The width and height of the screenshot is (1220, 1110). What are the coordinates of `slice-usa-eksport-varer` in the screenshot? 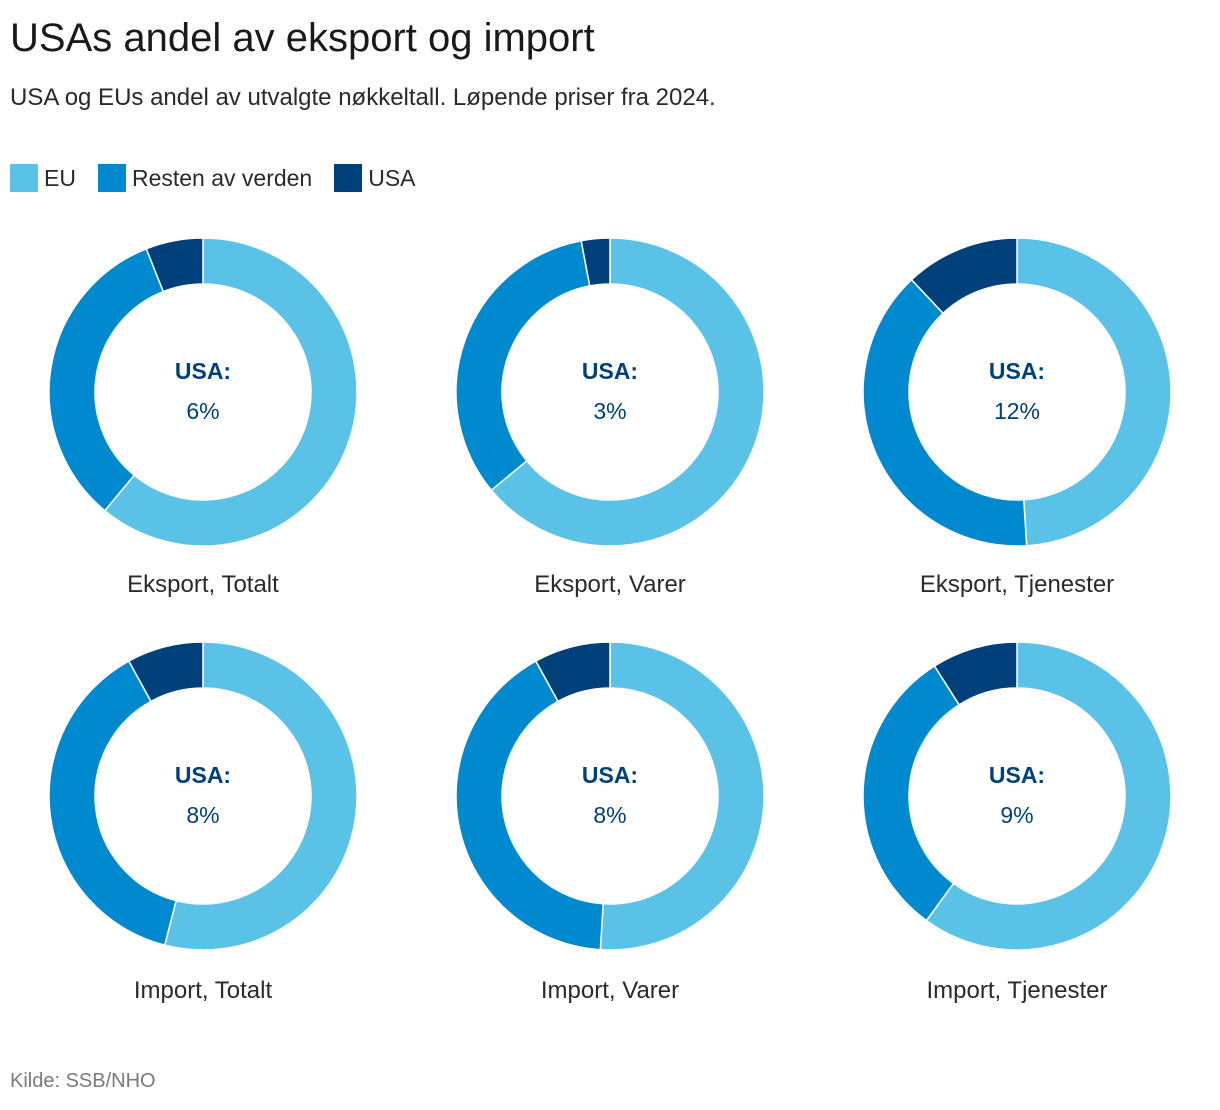 It's located at (595, 262).